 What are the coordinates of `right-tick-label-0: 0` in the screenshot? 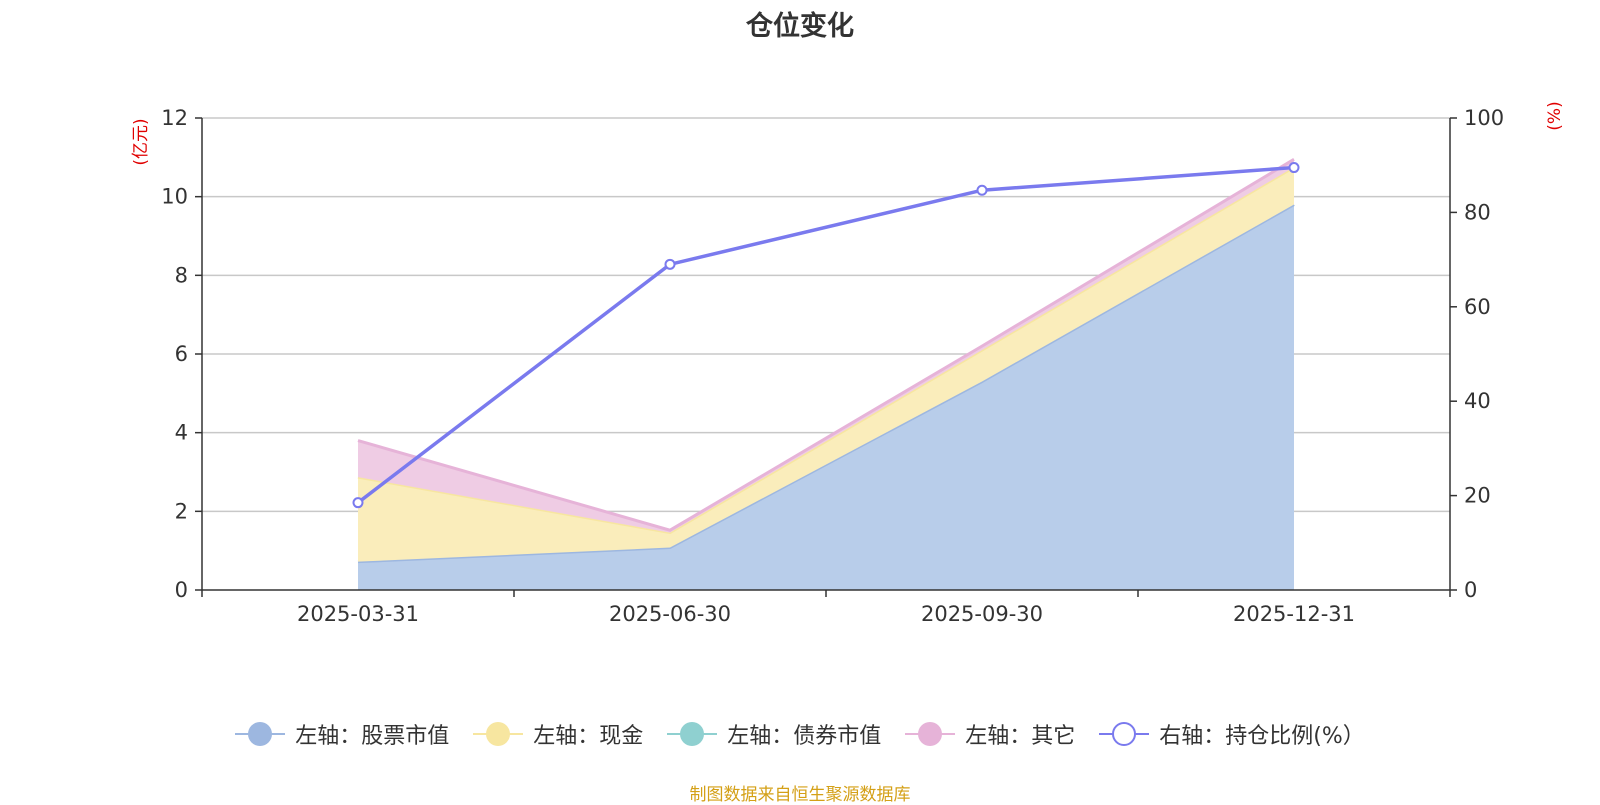 It's located at (1470, 590).